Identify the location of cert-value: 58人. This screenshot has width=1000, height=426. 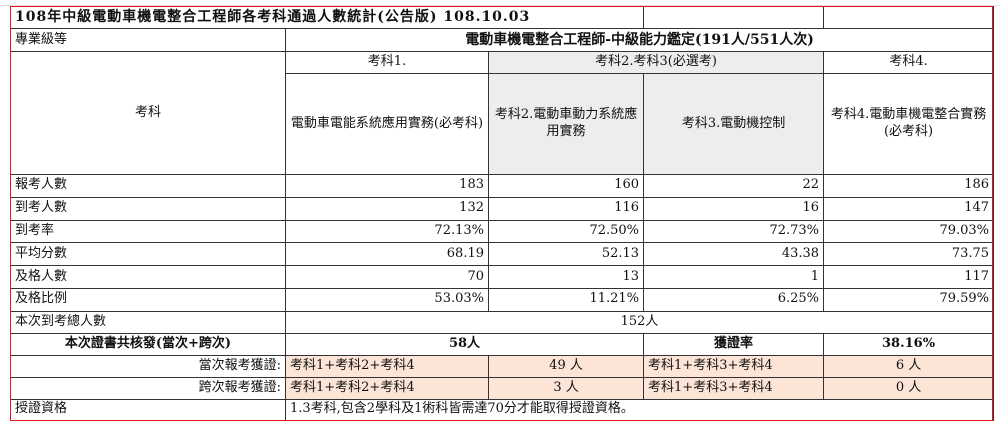
(464, 344).